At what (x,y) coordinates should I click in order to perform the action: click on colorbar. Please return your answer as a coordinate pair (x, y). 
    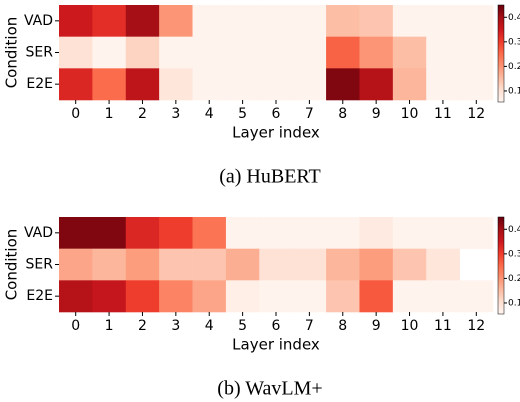
    Looking at the image, I should click on (501, 53).